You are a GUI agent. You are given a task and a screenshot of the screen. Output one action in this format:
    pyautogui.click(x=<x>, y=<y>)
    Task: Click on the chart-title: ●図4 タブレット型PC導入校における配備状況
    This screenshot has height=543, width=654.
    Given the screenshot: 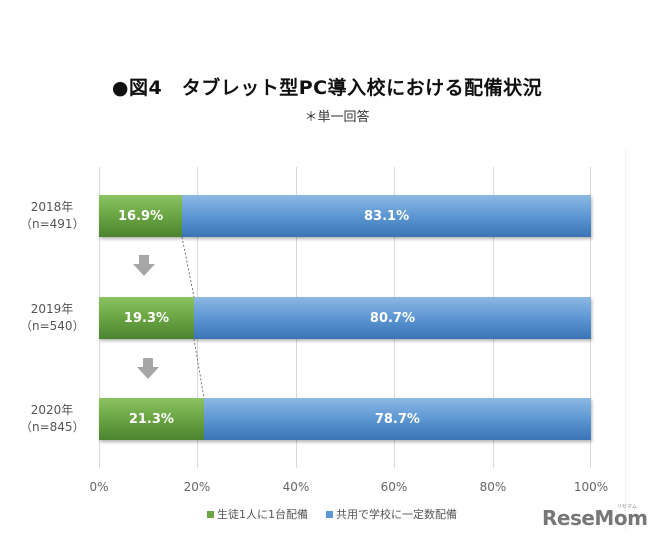 What is the action you would take?
    pyautogui.click(x=327, y=88)
    